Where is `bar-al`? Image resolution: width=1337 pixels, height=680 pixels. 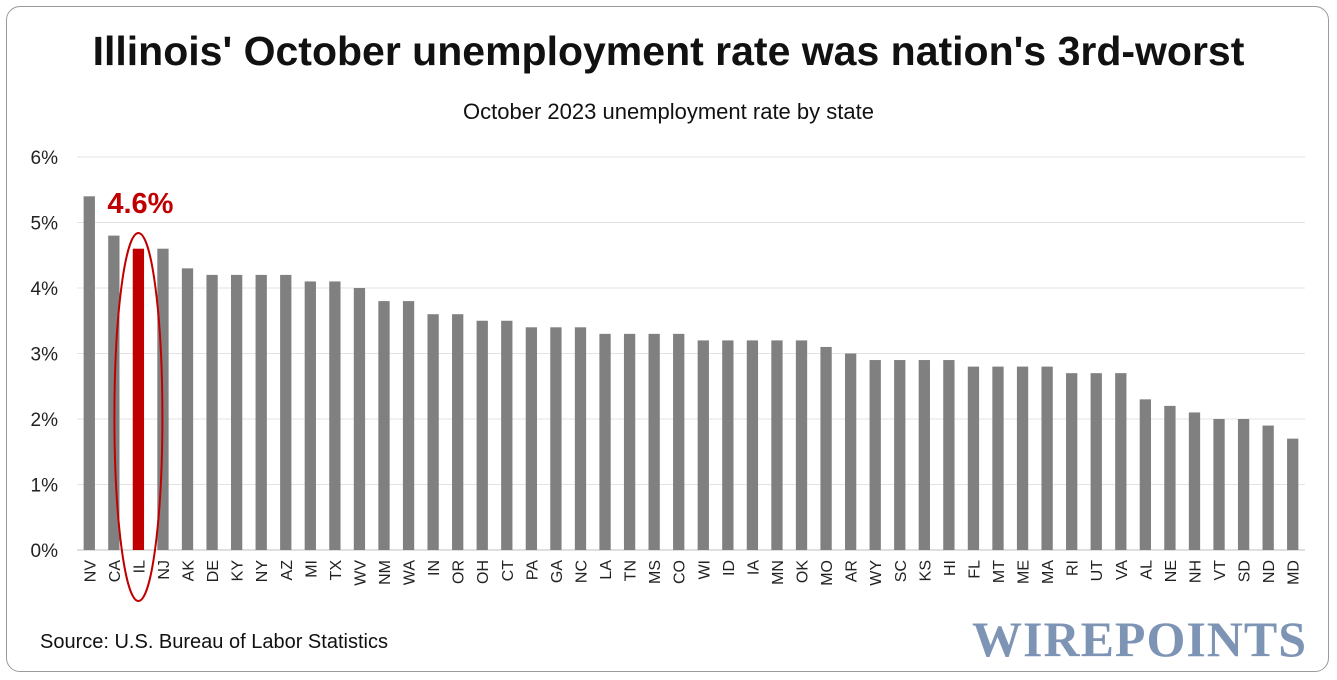
bar-al is located at coordinates (1145, 474).